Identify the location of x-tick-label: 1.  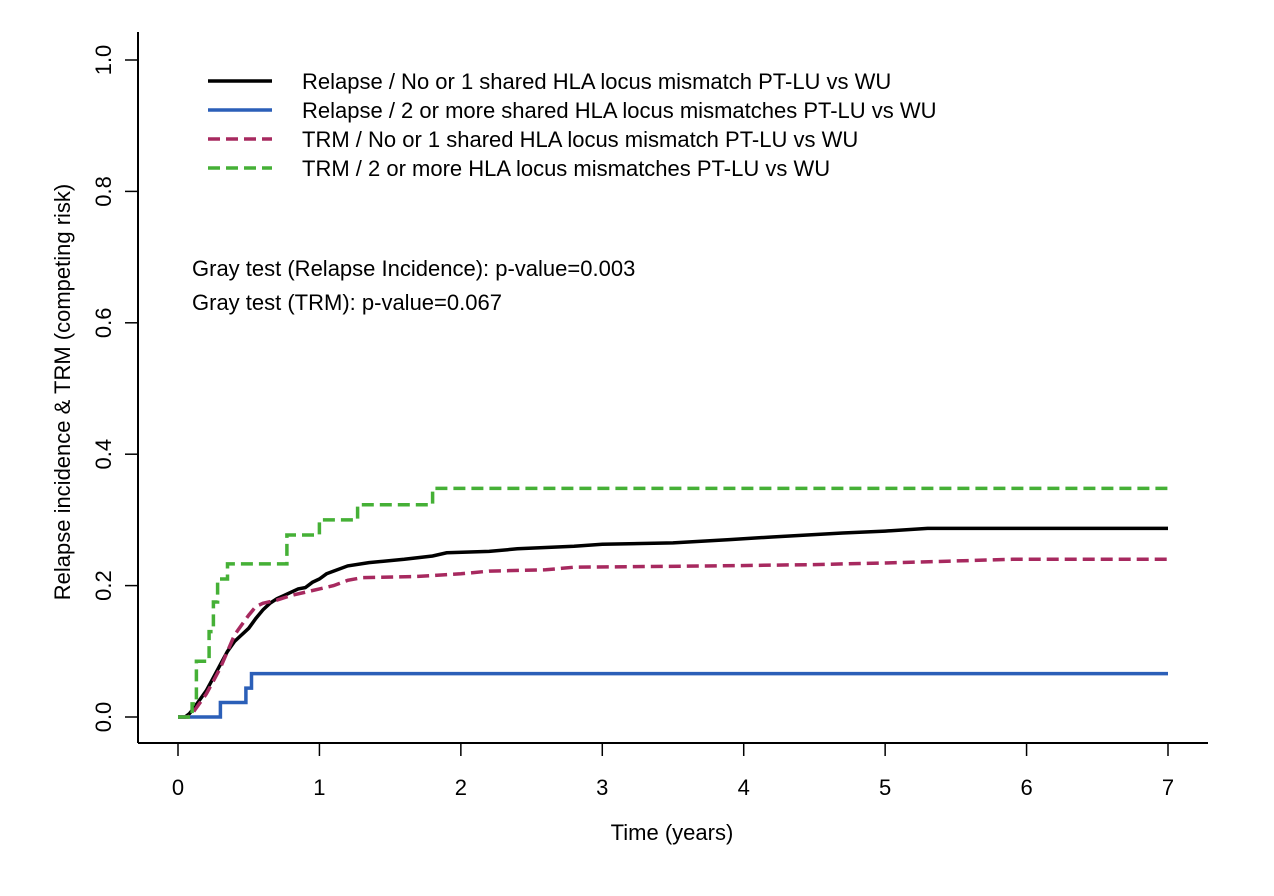
(319, 787).